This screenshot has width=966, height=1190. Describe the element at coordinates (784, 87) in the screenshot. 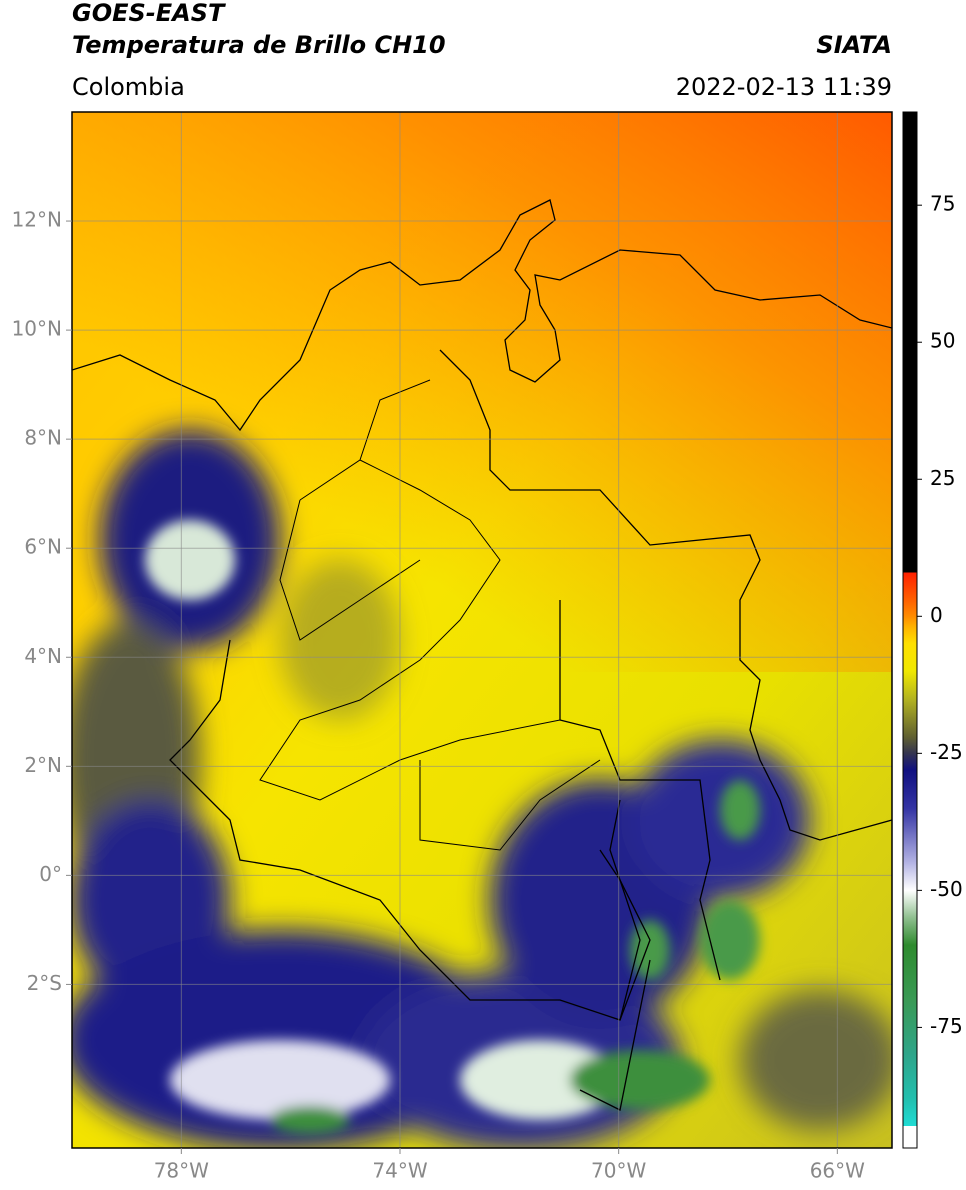

I see `datetime: 2022-02-13 11:39` at that location.